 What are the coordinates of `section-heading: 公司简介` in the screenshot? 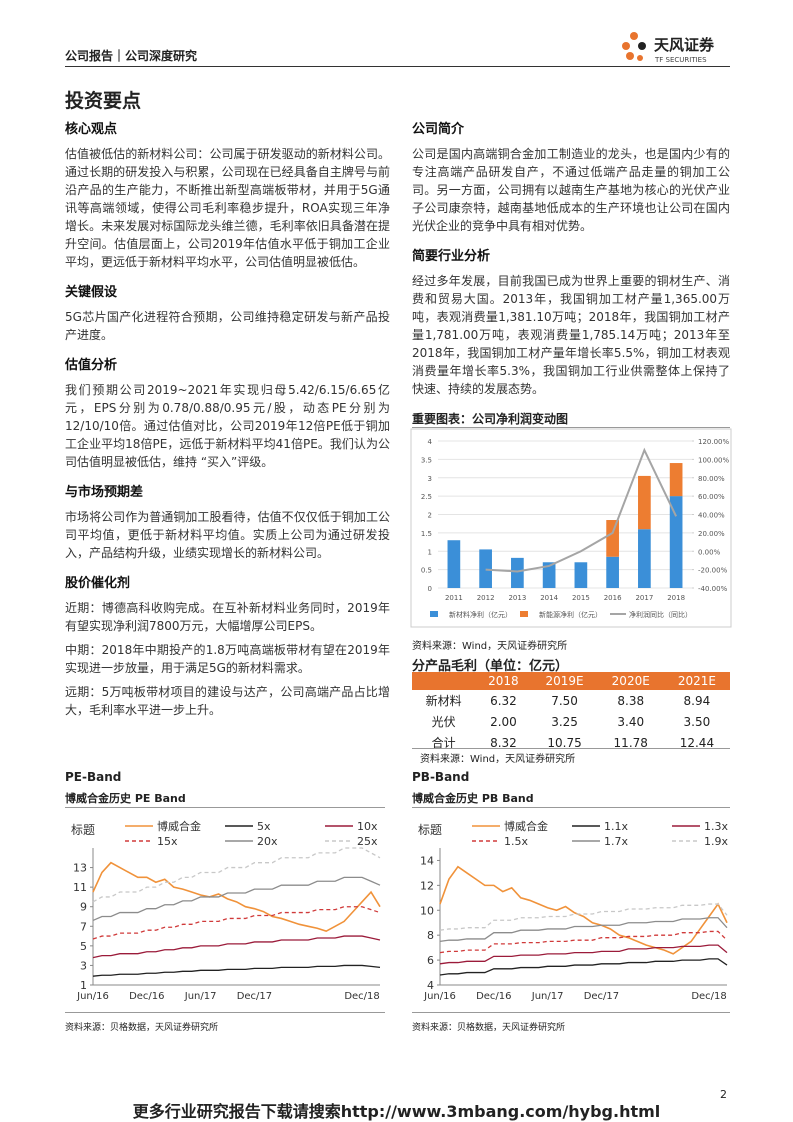 It's located at (438, 129).